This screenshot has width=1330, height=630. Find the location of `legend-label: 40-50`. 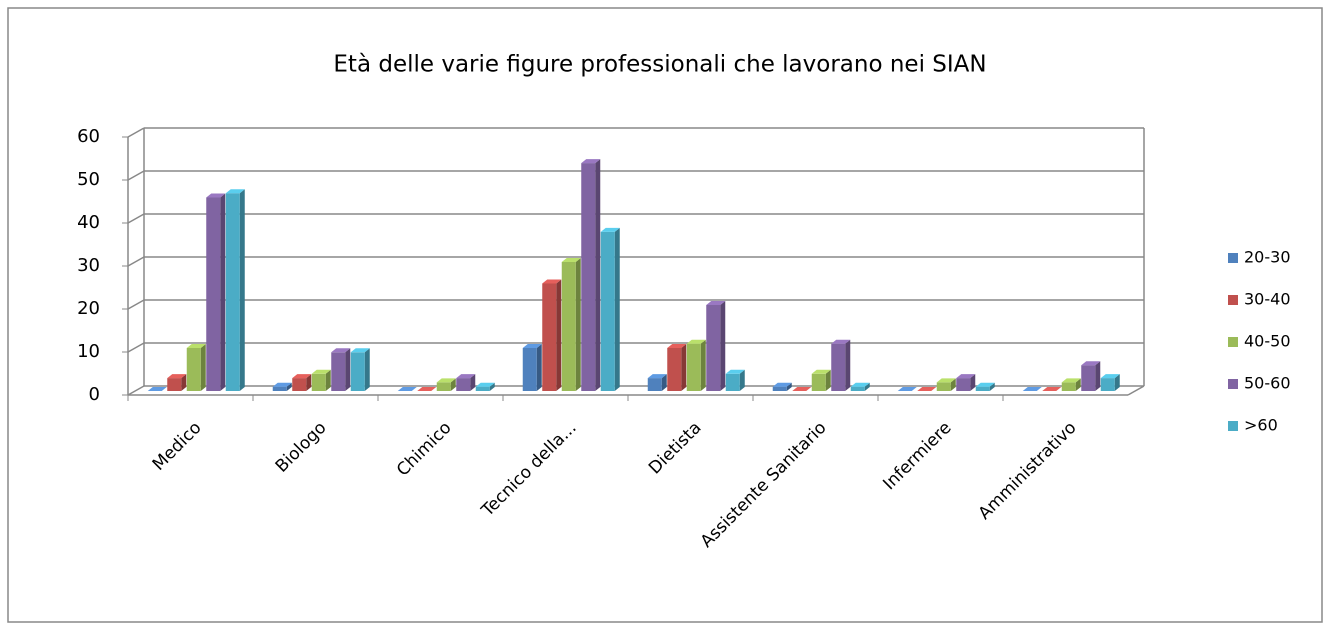

legend-label: 40-50 is located at coordinates (1267, 341).